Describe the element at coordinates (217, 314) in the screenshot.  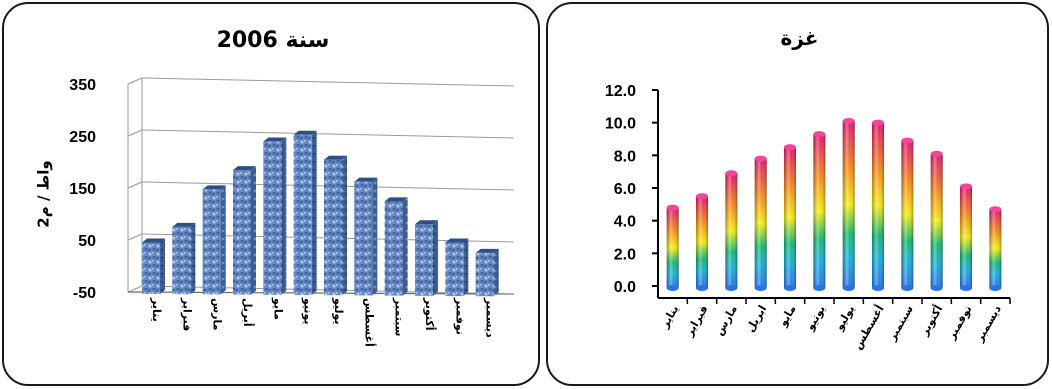
I see `left-category-label: مارس` at that location.